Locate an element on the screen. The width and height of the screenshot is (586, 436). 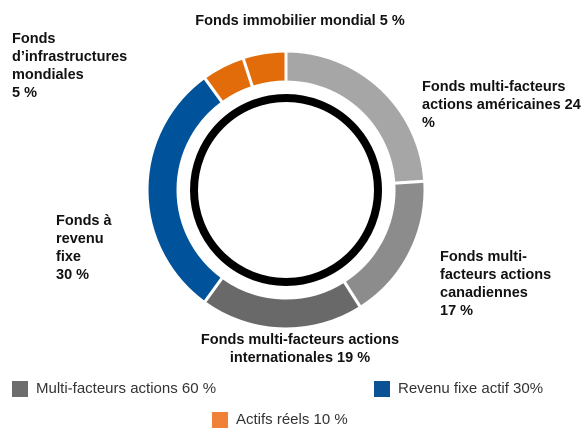
category-name: Fonds immobilier mondial is located at coordinates (285, 21).